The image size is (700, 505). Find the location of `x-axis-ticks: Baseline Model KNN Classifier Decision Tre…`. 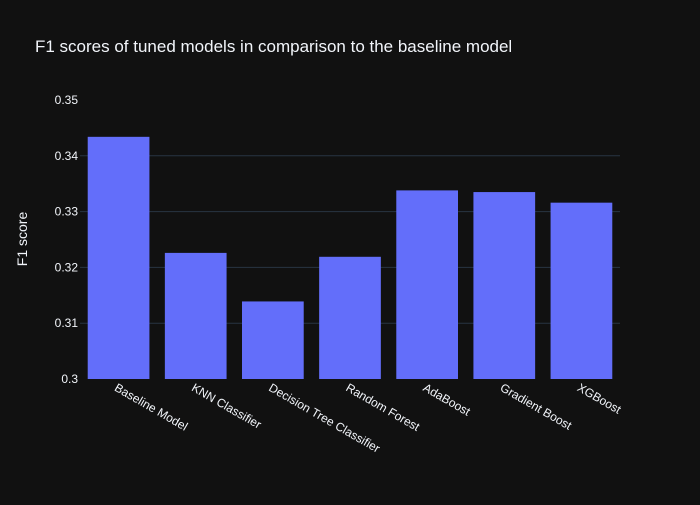

x-axis-ticks: Baseline Model KNN Classifier Decision Tre… is located at coordinates (368, 417).